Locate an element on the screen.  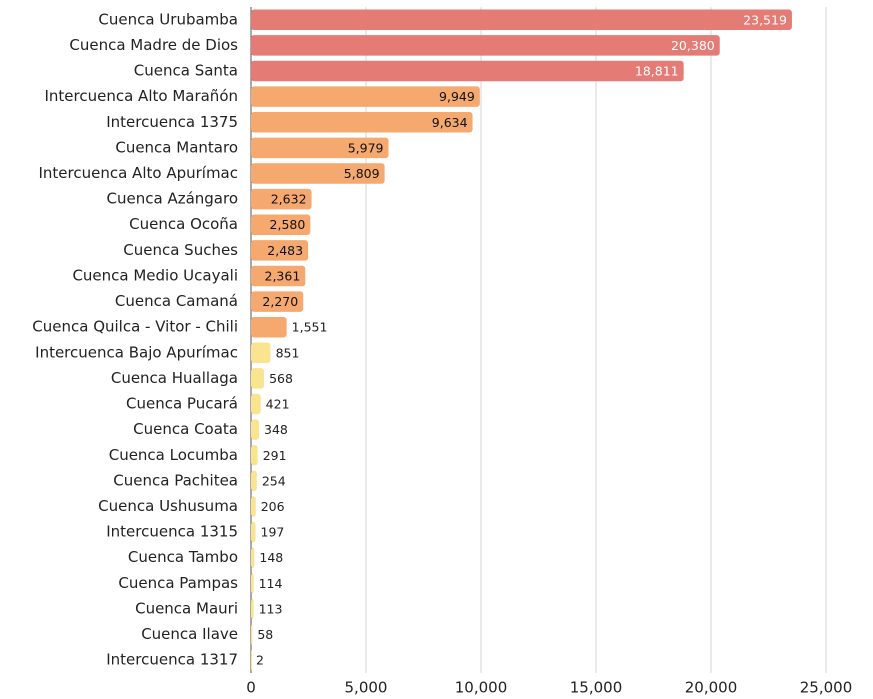
y-tick-label: Intercuenca 1375 is located at coordinates (172, 122).